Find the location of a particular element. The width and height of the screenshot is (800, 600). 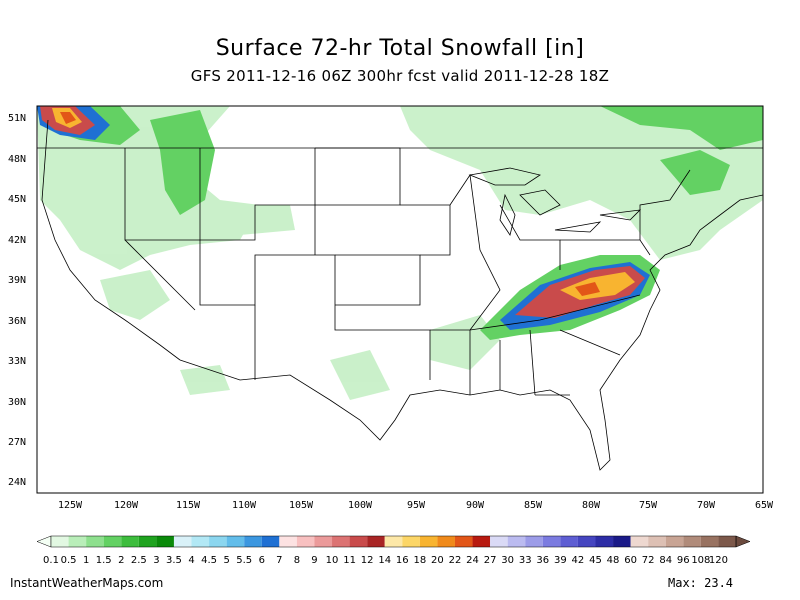

scale-label: 5 is located at coordinates (226, 560).